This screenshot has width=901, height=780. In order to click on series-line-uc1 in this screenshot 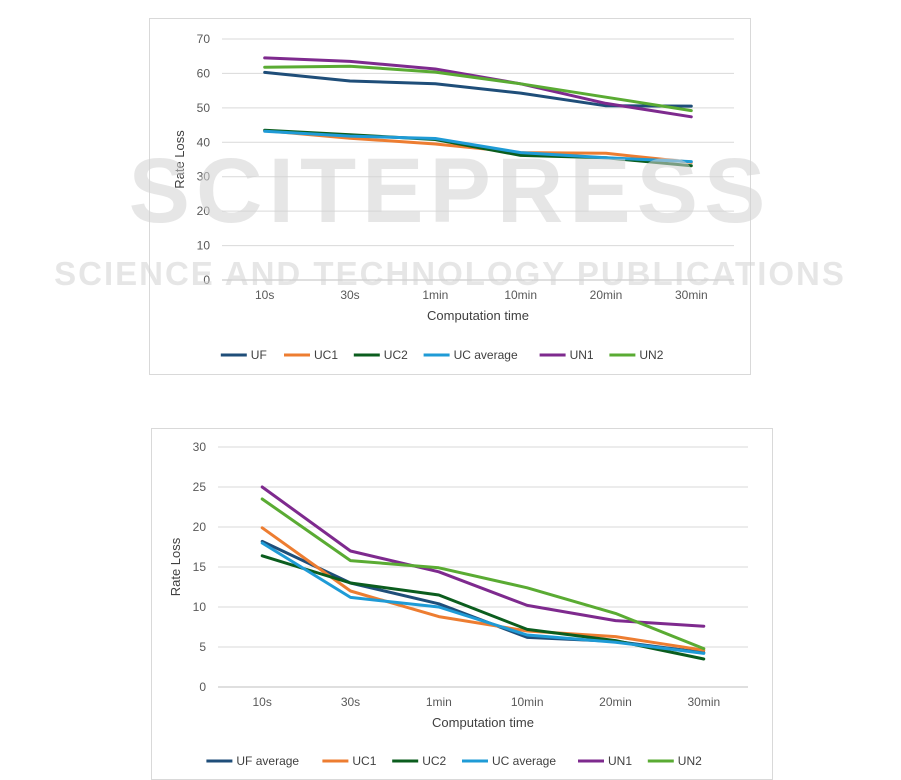, I will do `click(483, 589)`.